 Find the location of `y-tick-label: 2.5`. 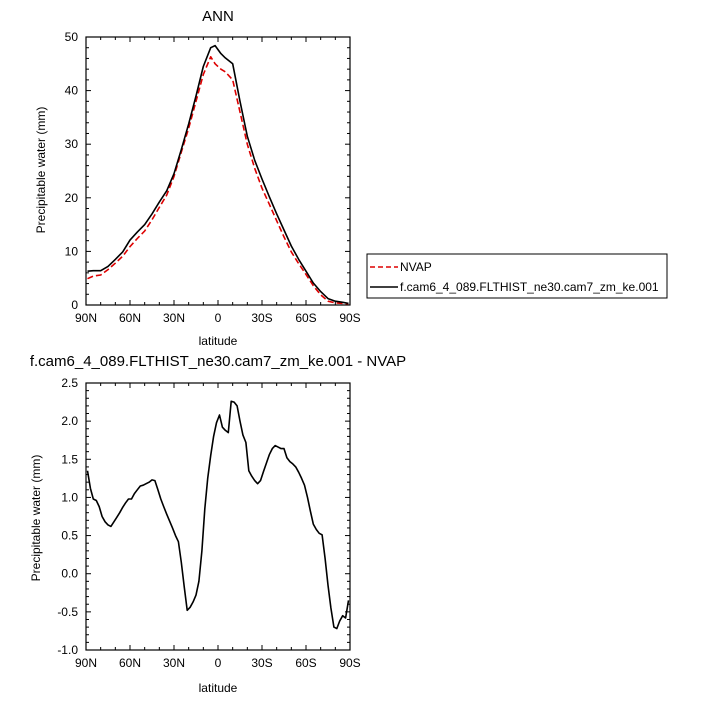

y-tick-label: 2.5 is located at coordinates (69, 383).